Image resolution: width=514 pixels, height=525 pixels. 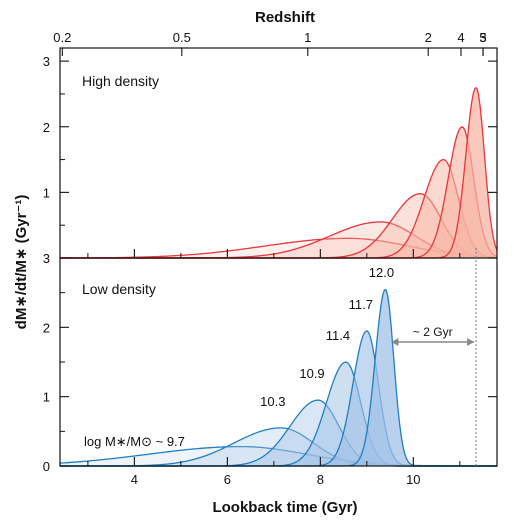 What do you see at coordinates (134, 479) in the screenshot?
I see `x-tick-label: 4` at bounding box center [134, 479].